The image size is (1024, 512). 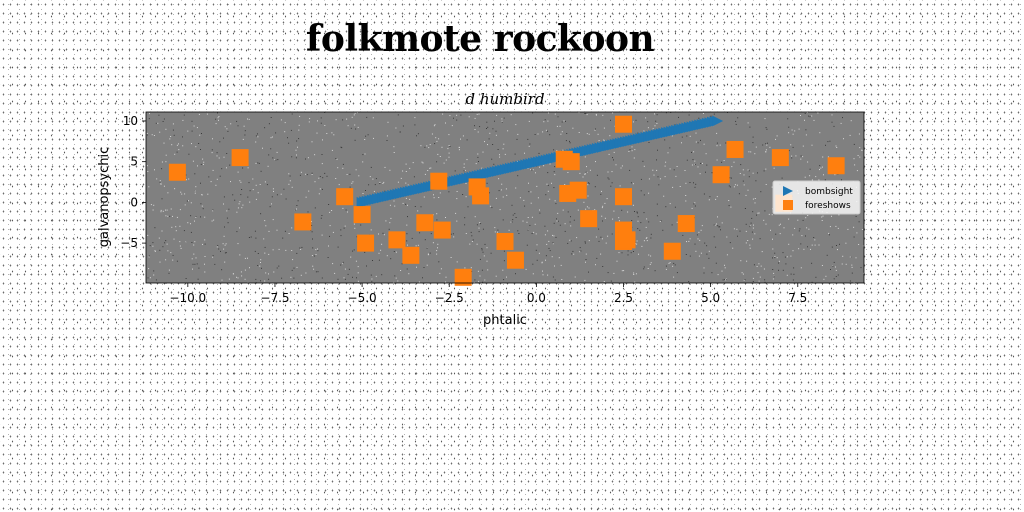 I want to click on y-tick-label: 5, so click(x=134, y=162).